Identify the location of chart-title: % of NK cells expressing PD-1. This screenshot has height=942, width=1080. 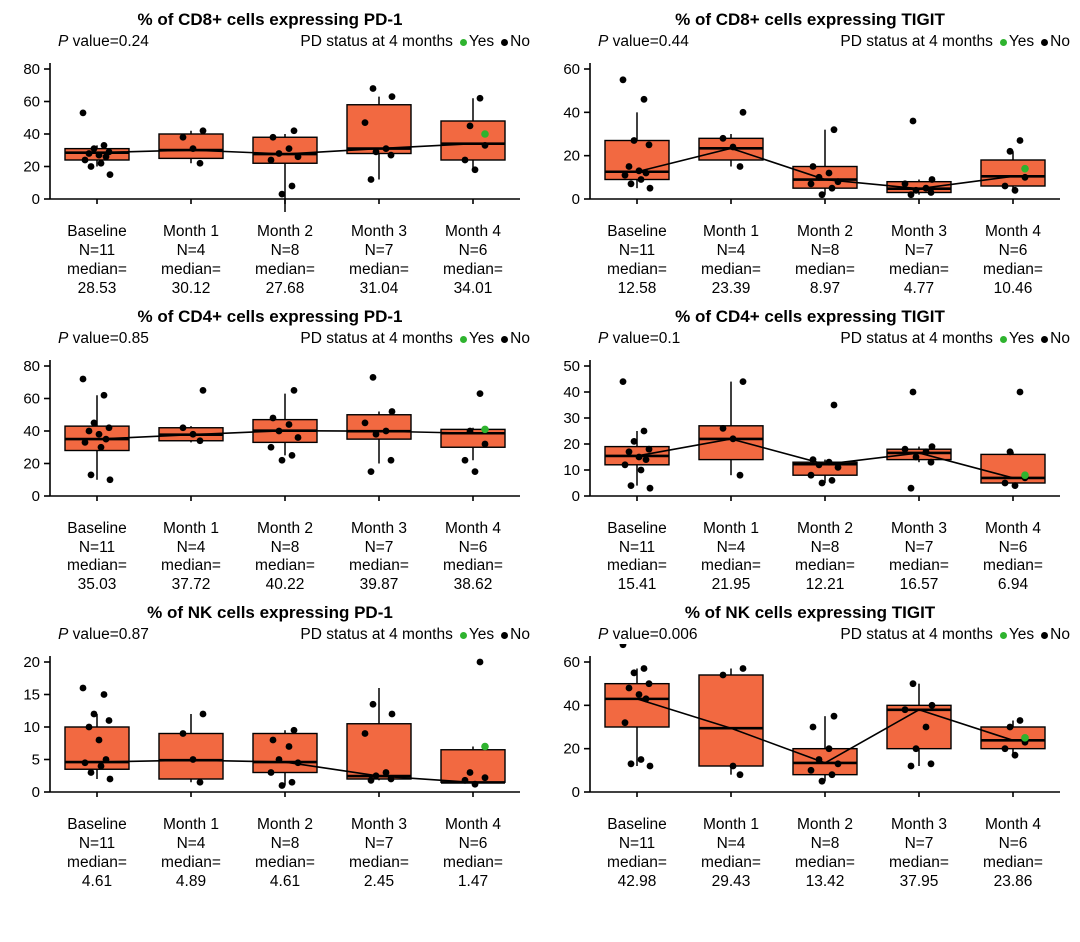
(270, 613).